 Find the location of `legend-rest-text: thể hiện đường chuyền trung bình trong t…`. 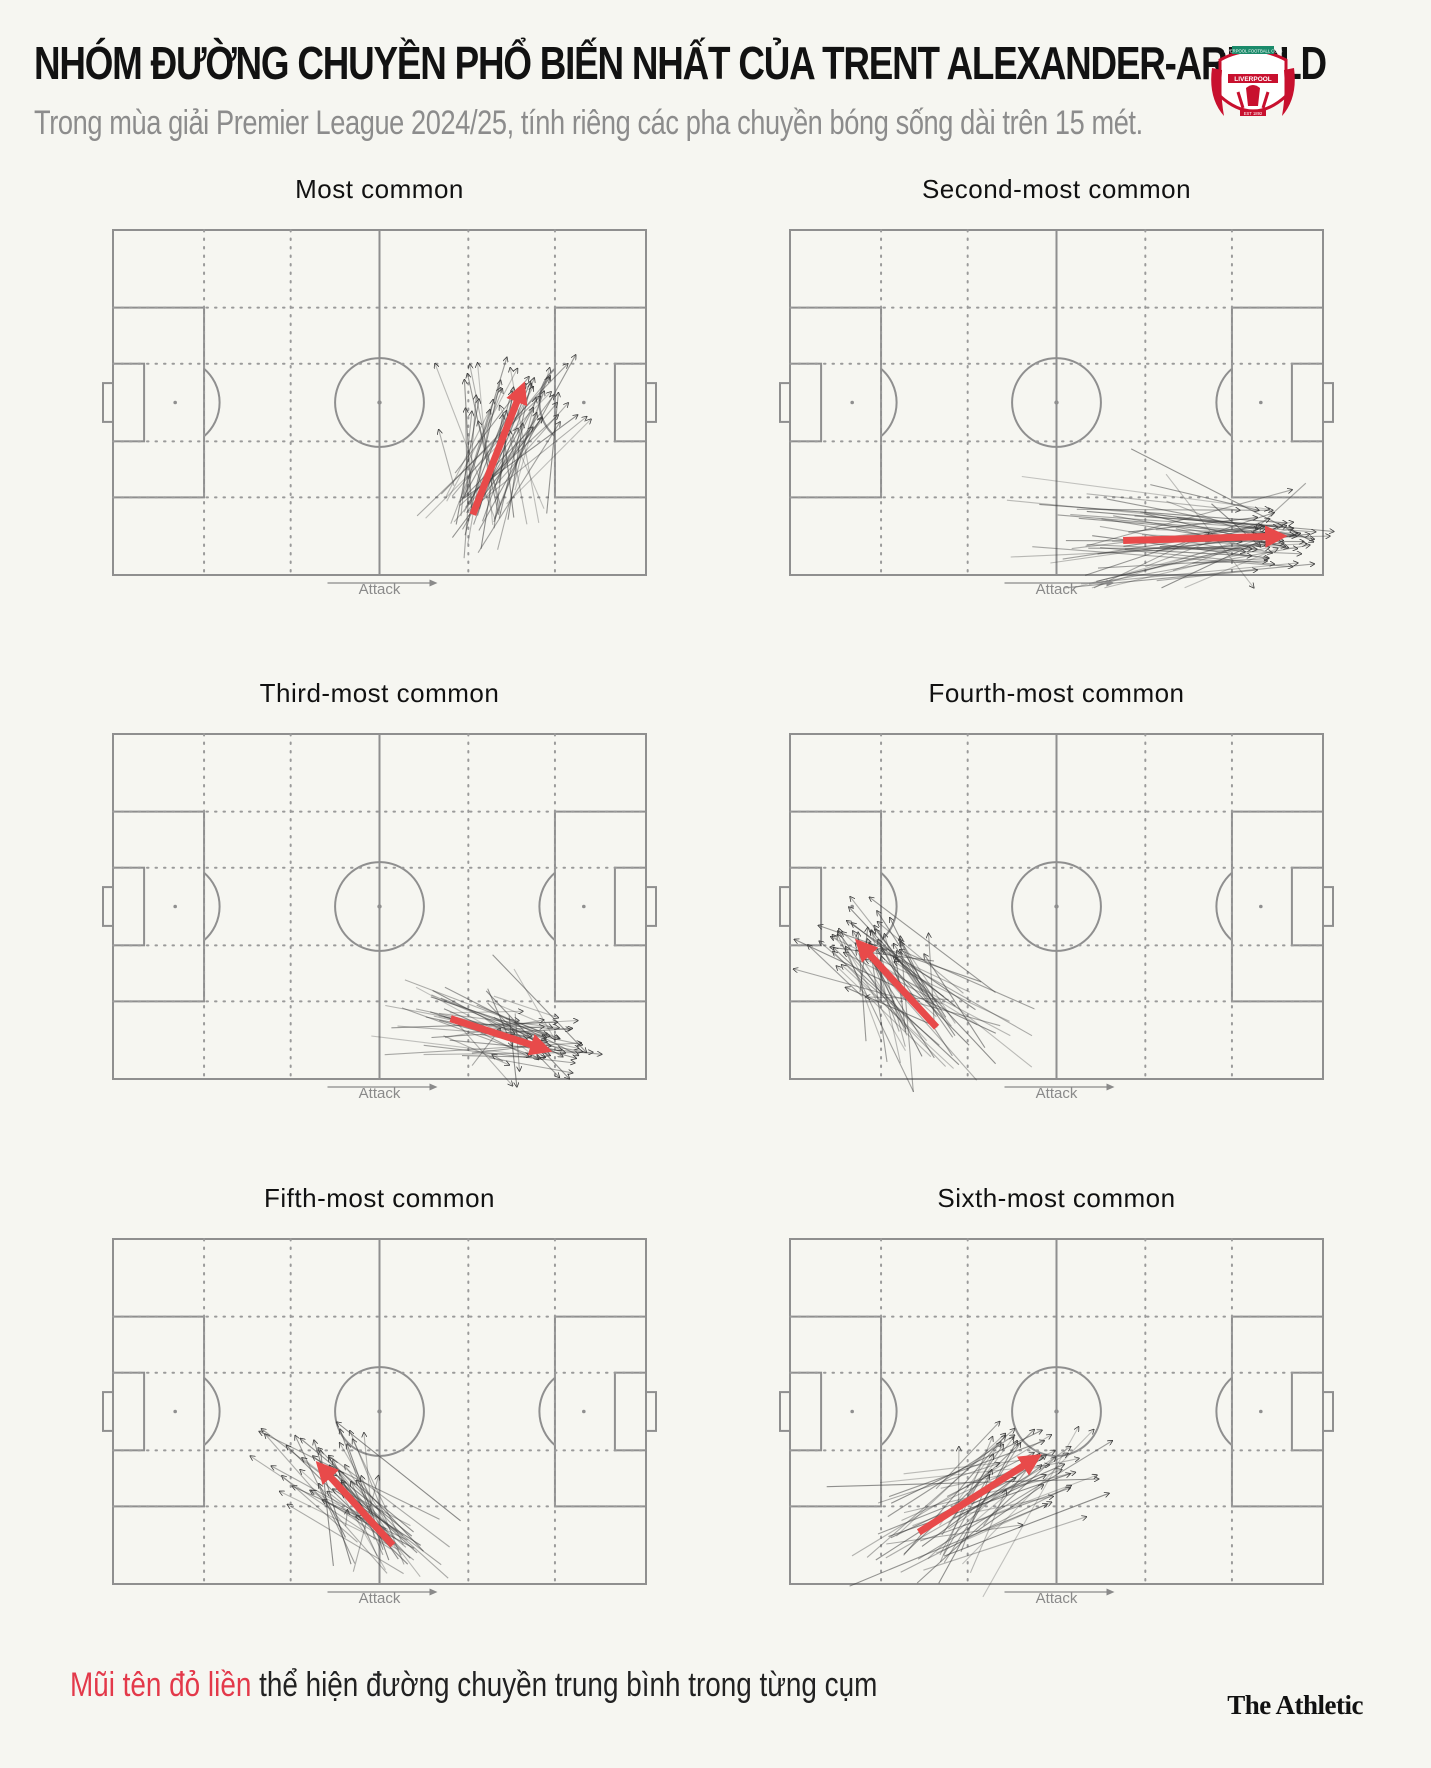

legend-rest-text: thể hiện đường chuyền trung bình trong t… is located at coordinates (564, 1685).